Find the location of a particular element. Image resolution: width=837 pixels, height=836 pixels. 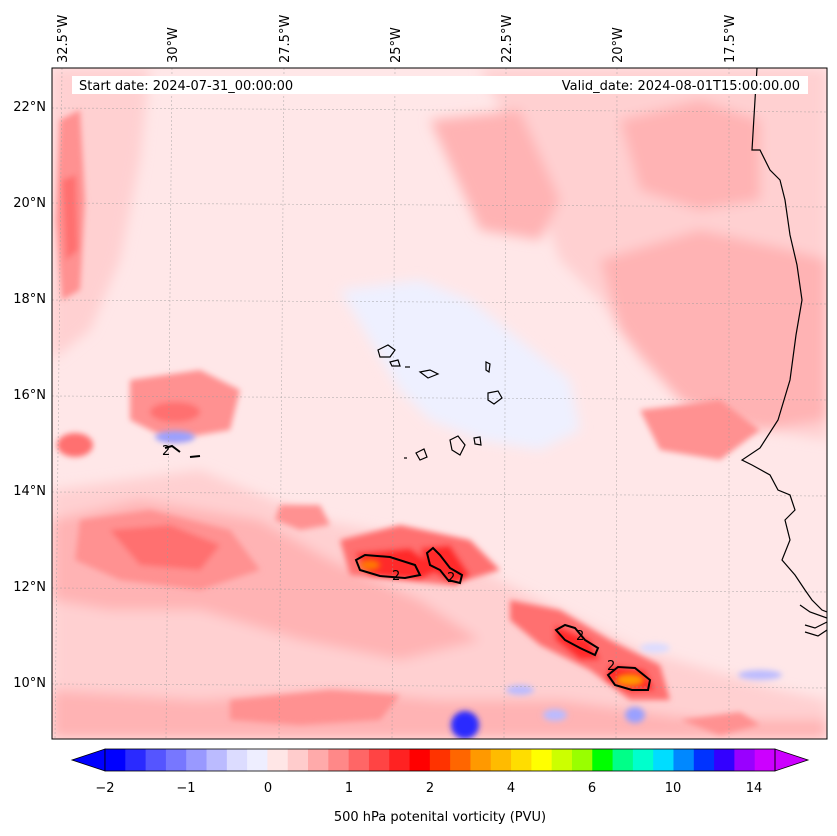

colorbar-title: 500 hPa potenital vorticity (PVU) is located at coordinates (440, 817).